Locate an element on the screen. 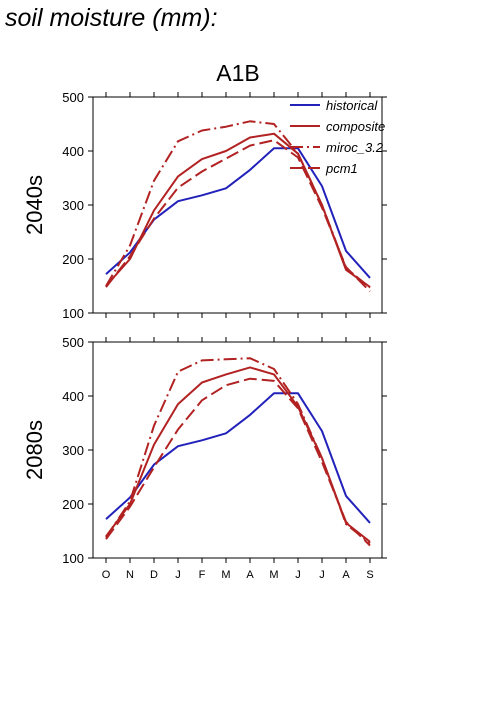  panel-label: 2080s is located at coordinates (34, 450).